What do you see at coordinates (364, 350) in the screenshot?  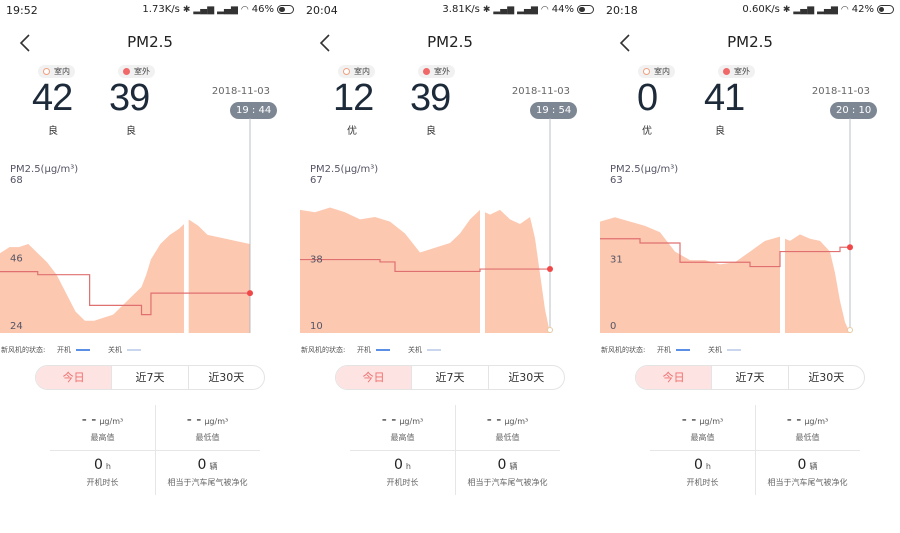 I see `fan-on-label: 开机` at bounding box center [364, 350].